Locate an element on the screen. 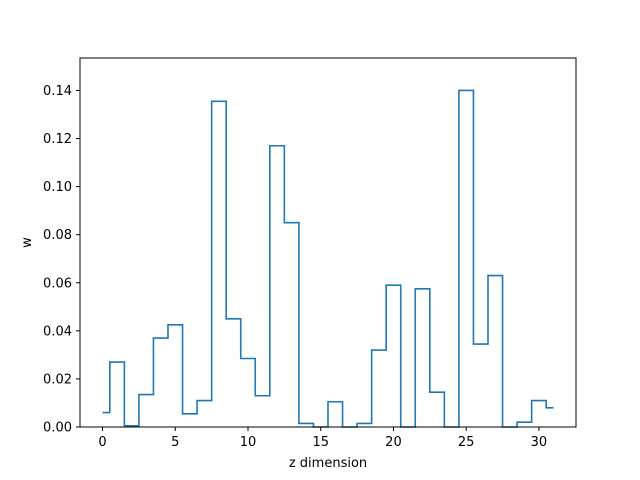  y-tick-label: 0.14 is located at coordinates (57, 91).